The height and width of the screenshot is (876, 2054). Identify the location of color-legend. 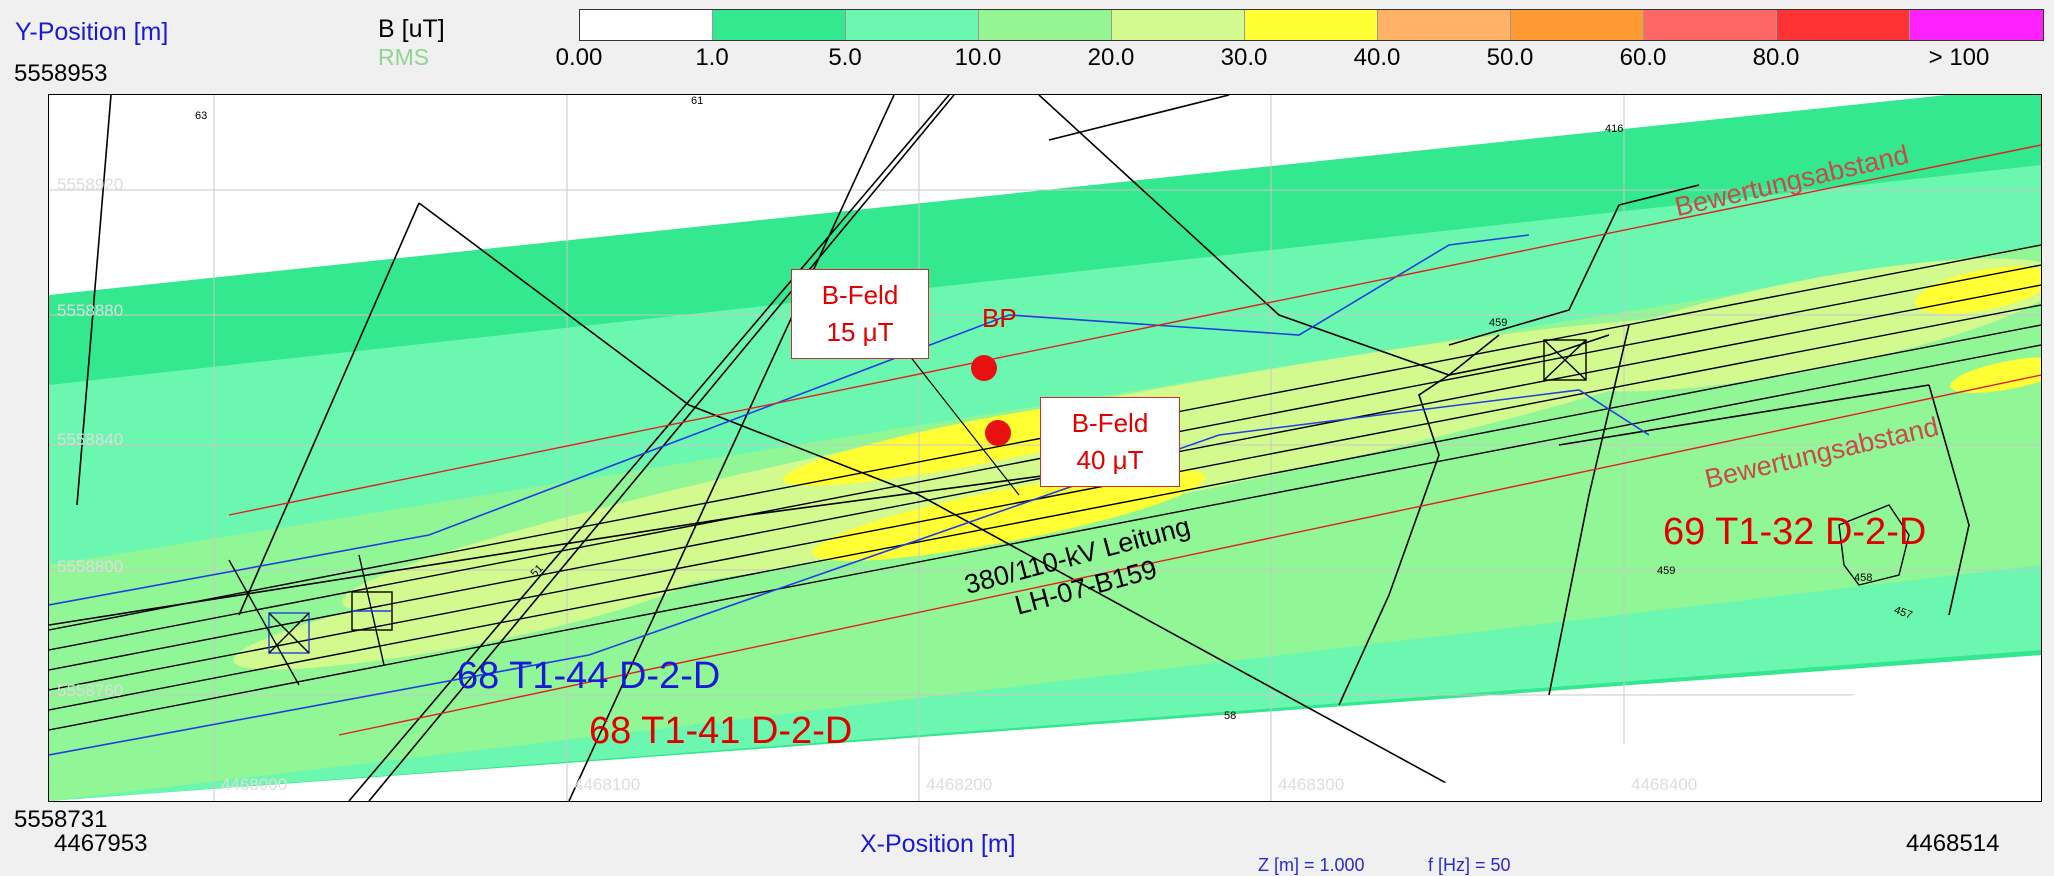
(1311, 25).